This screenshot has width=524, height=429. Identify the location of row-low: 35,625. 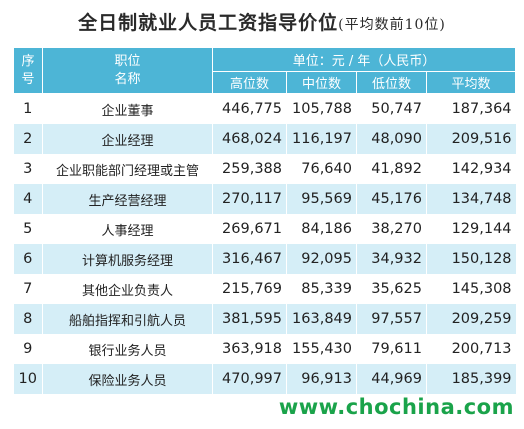
(391, 289).